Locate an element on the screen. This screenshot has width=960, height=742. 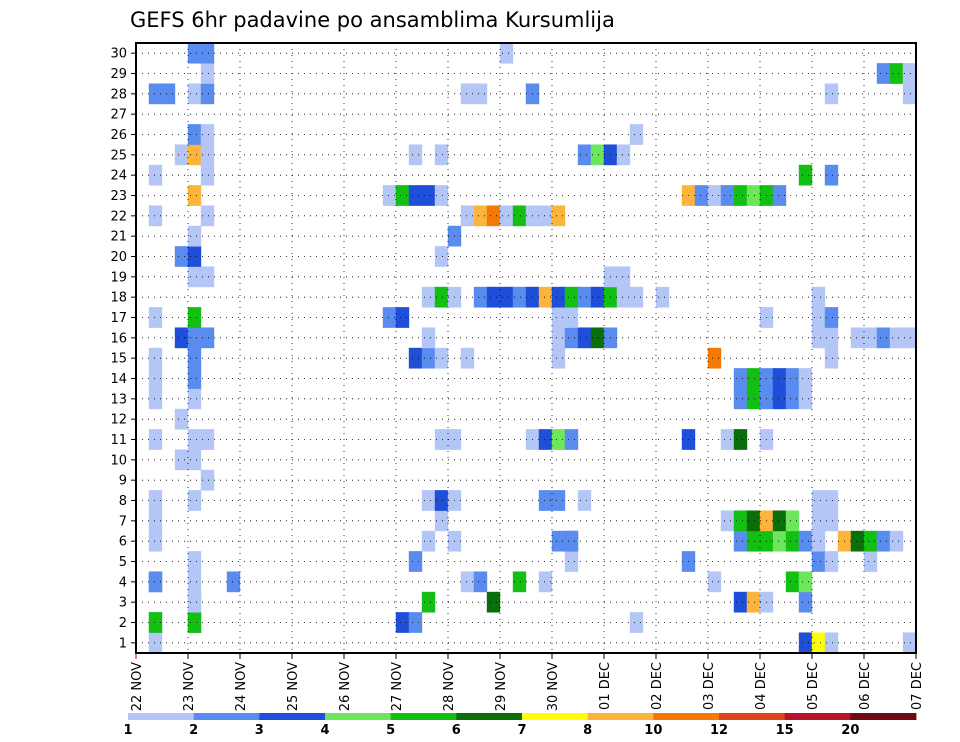
x-tick-label: 05 DEC is located at coordinates (813, 686).